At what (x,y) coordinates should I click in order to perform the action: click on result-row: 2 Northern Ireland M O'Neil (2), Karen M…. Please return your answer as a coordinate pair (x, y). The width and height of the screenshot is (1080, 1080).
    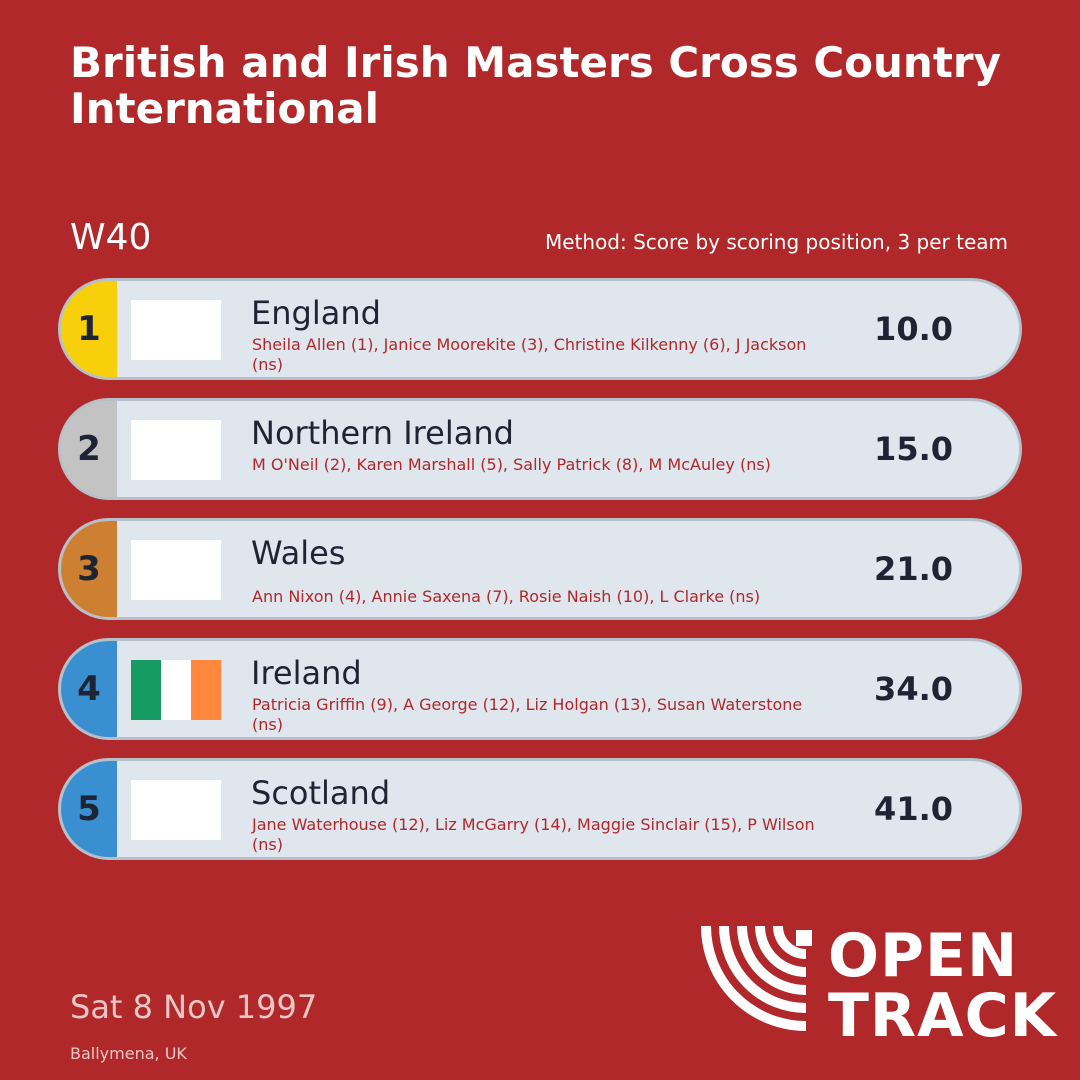
    Looking at the image, I should click on (540, 449).